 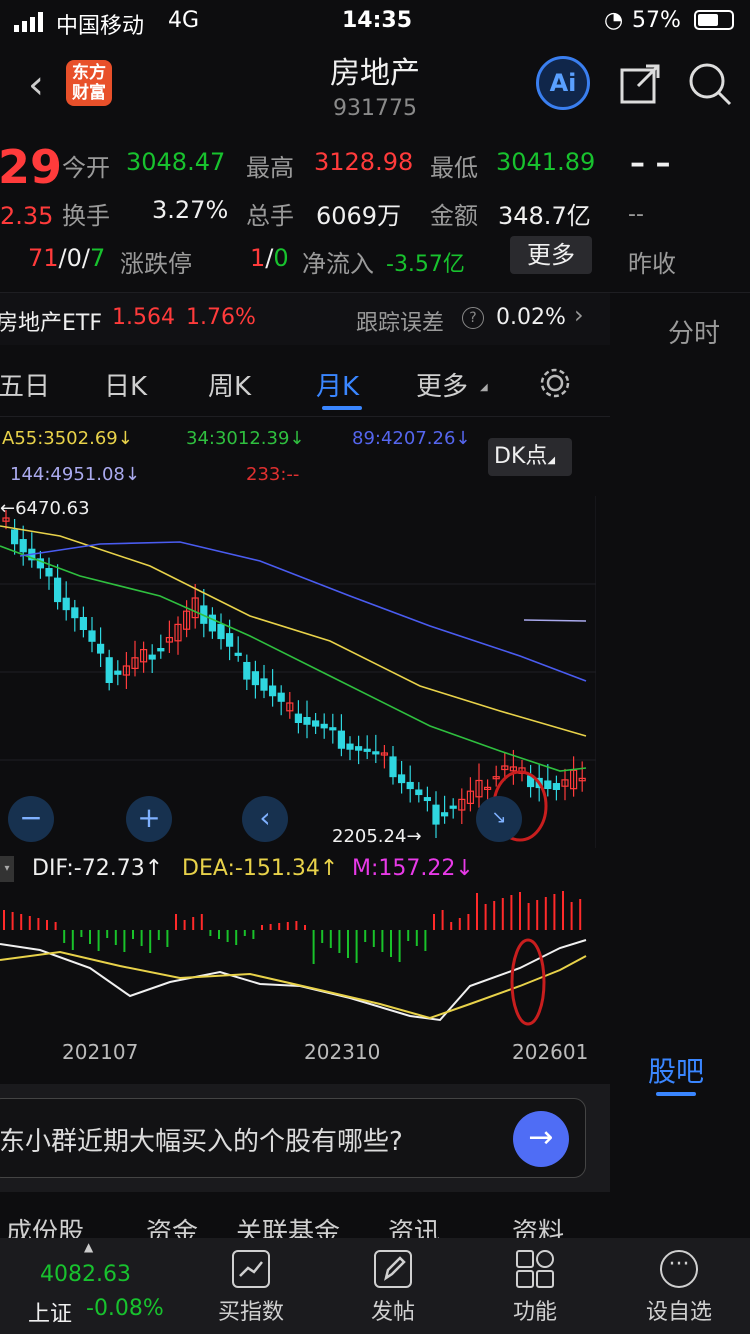 What do you see at coordinates (67, 438) in the screenshot?
I see `ma-legend-55: A55:3502.69↓` at bounding box center [67, 438].